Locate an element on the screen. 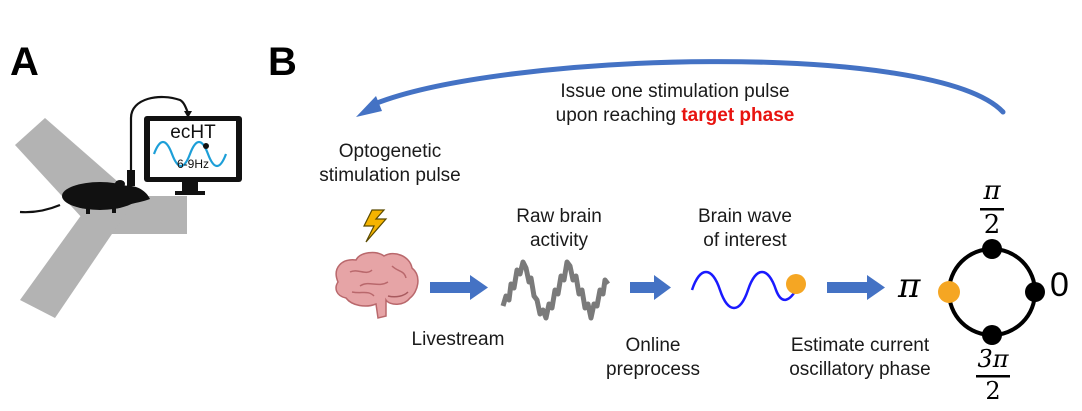 Image resolution: width=1082 pixels, height=411 pixels. top-note-prefix: upon reaching is located at coordinates (618, 115).